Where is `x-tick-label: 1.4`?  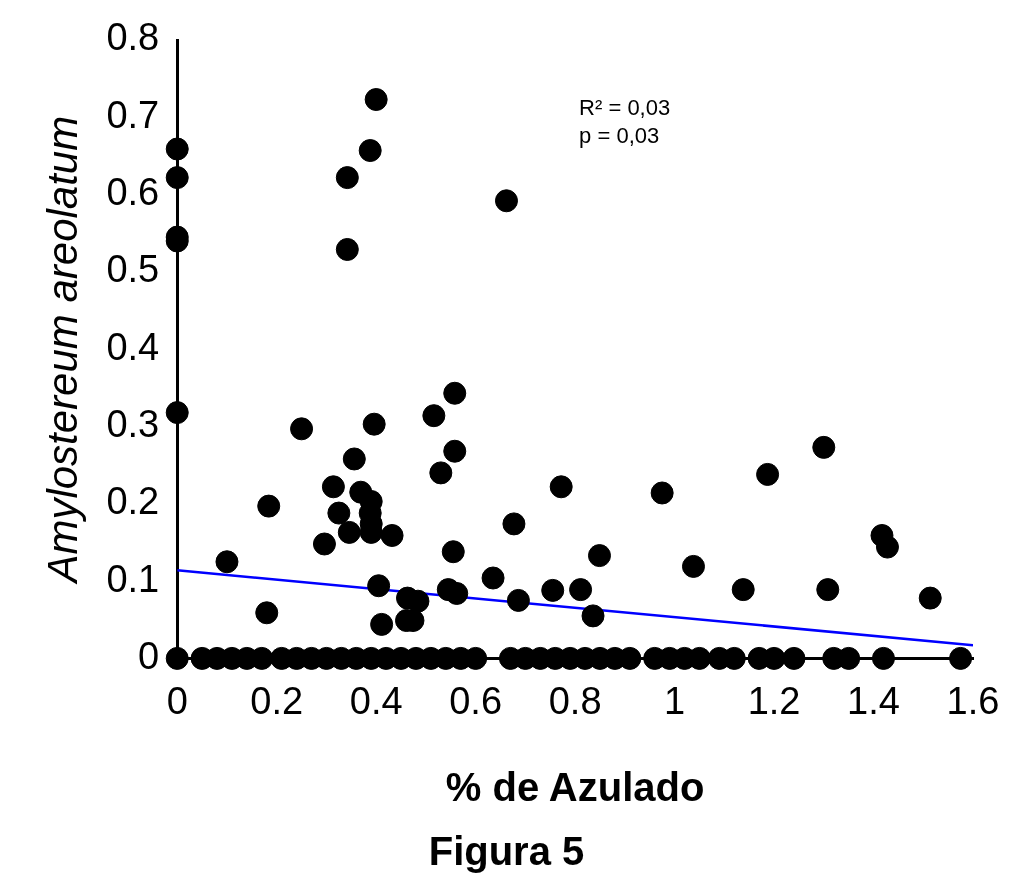 x-tick-label: 1.4 is located at coordinates (873, 700).